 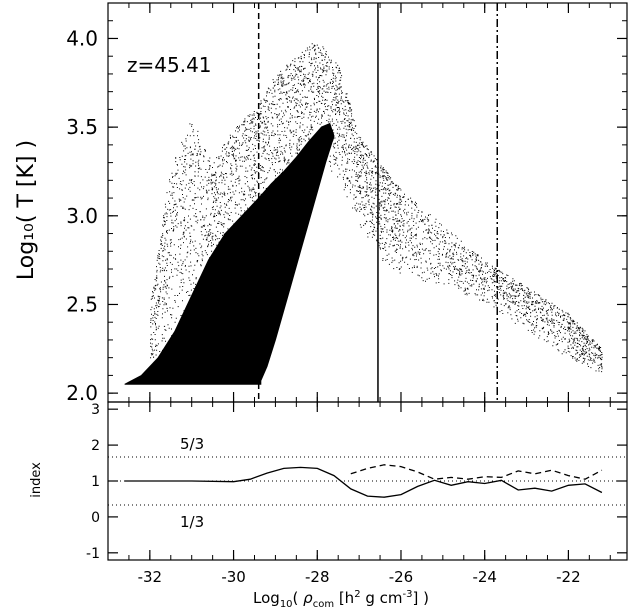 What do you see at coordinates (95, 446) in the screenshot?
I see `y-tick-label: 2` at bounding box center [95, 446].